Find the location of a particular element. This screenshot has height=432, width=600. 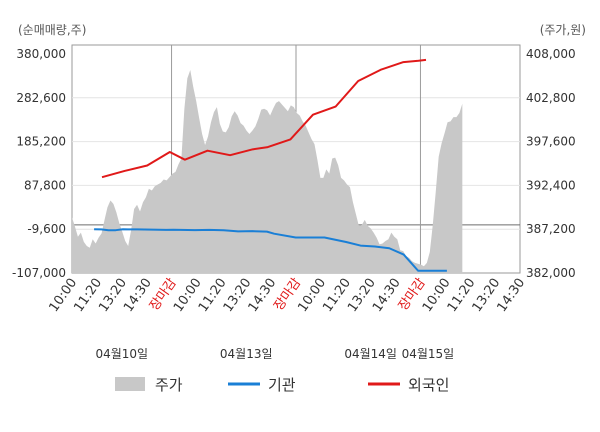

right-tick-label: 402,800 is located at coordinates (551, 98).